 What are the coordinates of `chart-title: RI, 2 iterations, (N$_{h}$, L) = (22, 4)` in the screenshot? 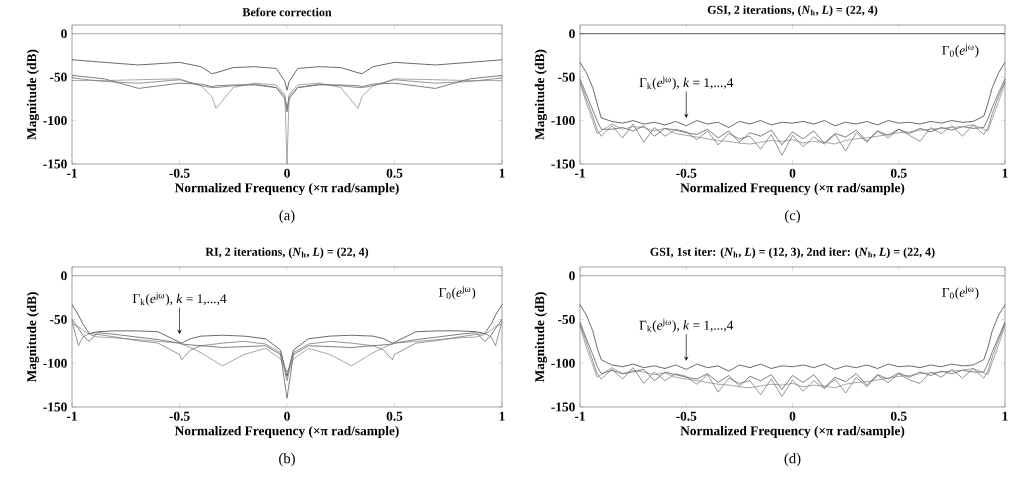 It's located at (287, 253).